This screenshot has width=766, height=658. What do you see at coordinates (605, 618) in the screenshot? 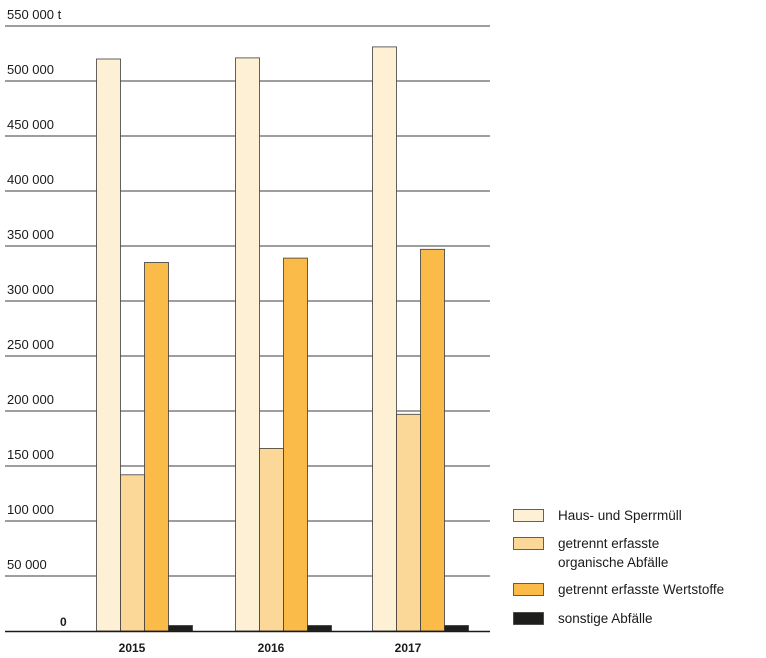
I see `legend-label: sonstige Abfälle` at bounding box center [605, 618].